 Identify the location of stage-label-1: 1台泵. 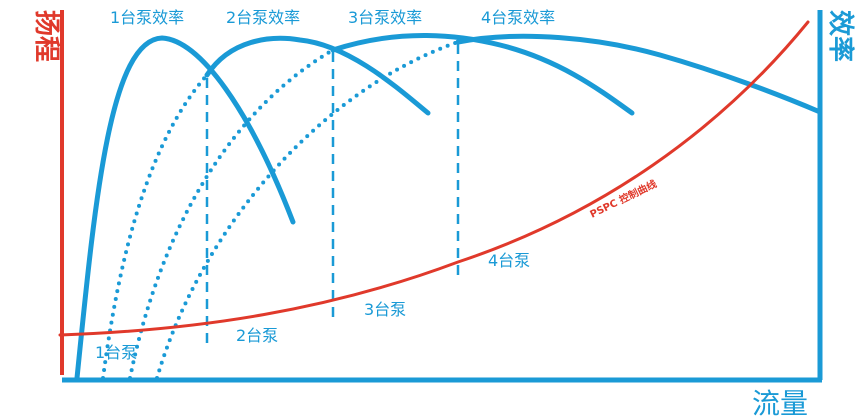
(116, 352).